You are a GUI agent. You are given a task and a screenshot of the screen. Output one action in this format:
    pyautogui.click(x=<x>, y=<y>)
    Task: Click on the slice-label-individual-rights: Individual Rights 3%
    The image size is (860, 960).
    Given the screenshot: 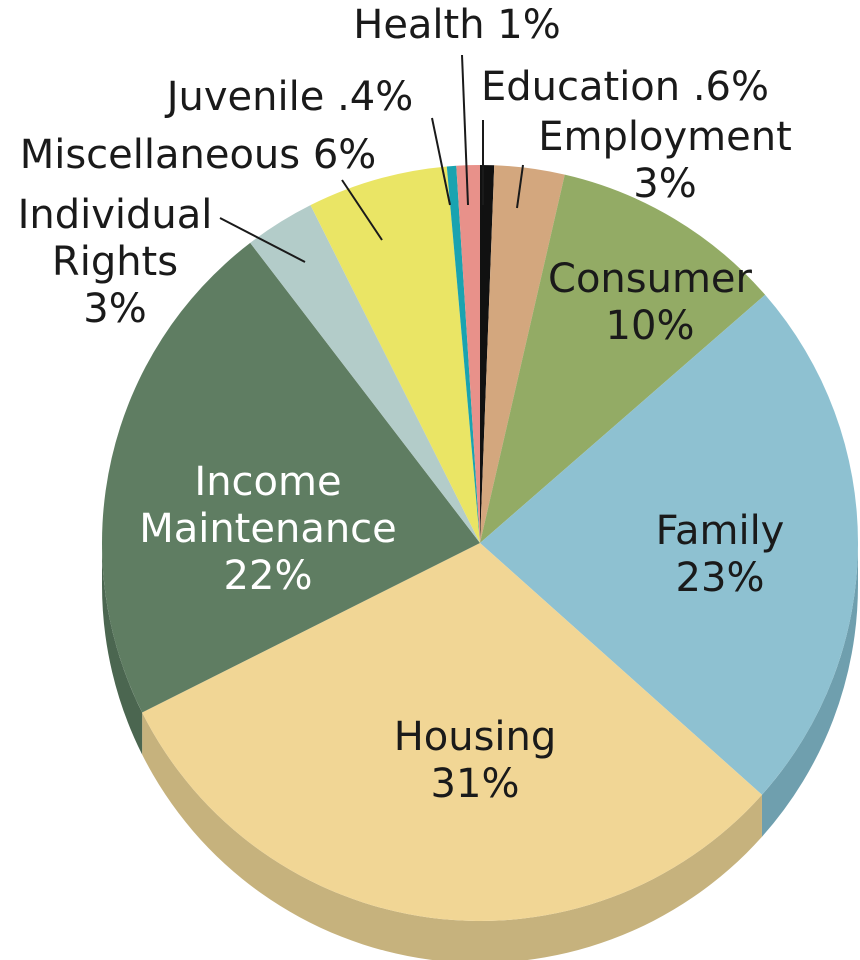 What is the action you would take?
    pyautogui.click(x=115, y=262)
    